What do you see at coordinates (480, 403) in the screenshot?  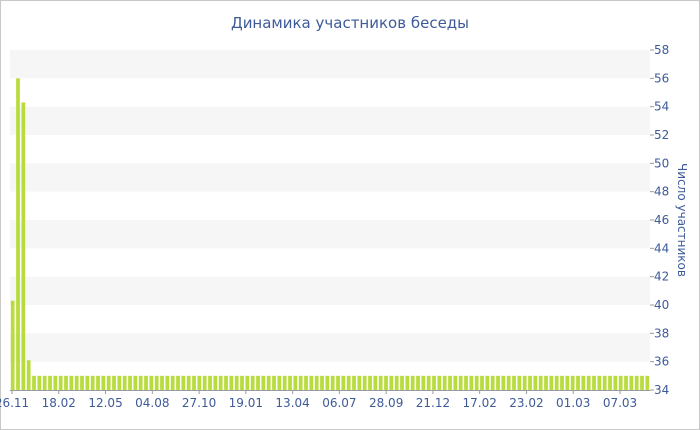 I see `x-tick-label: 17.02` at bounding box center [480, 403].